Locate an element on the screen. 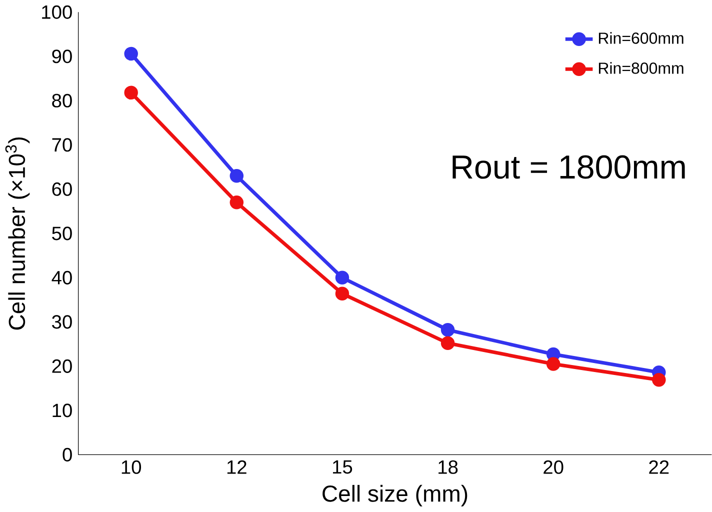 Image resolution: width=712 pixels, height=512 pixels. y-tick-label: 30 is located at coordinates (62, 322).